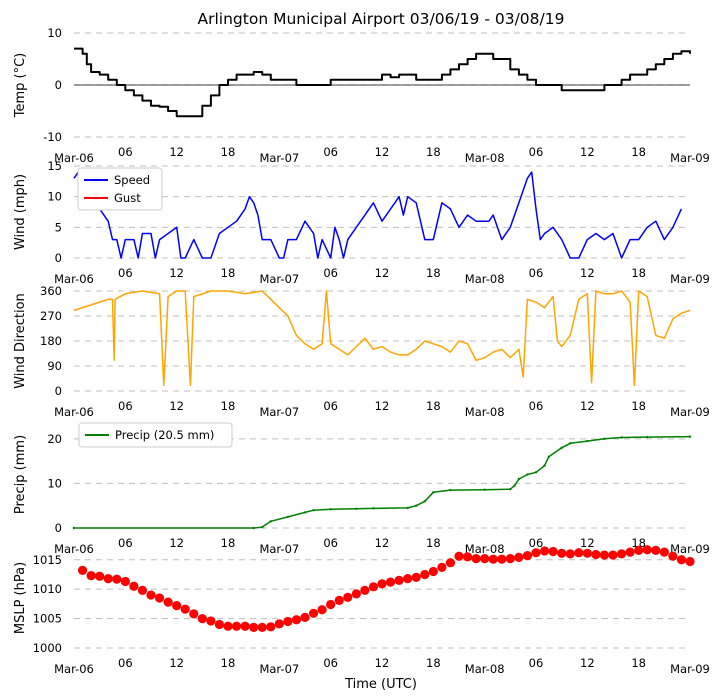  What do you see at coordinates (638, 152) in the screenshot?
I see `temp-x-tick-label: 18` at bounding box center [638, 152].